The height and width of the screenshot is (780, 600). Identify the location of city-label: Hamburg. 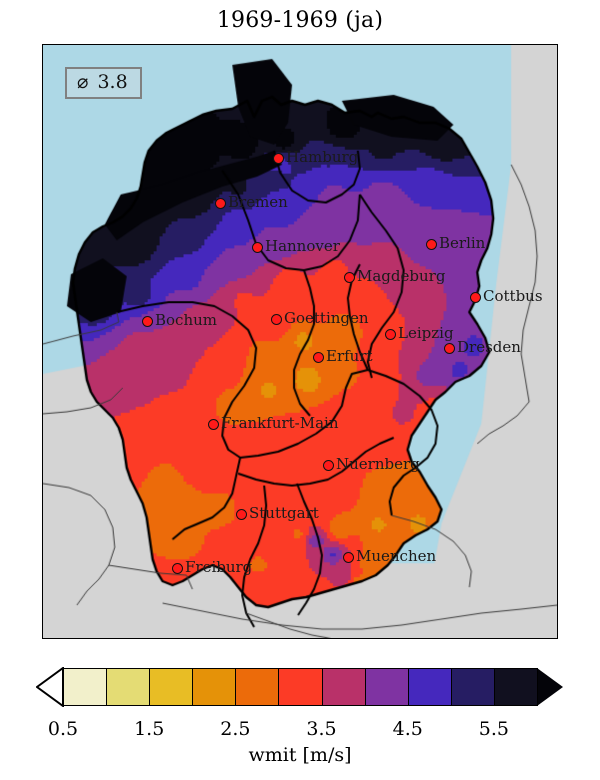
(322, 157).